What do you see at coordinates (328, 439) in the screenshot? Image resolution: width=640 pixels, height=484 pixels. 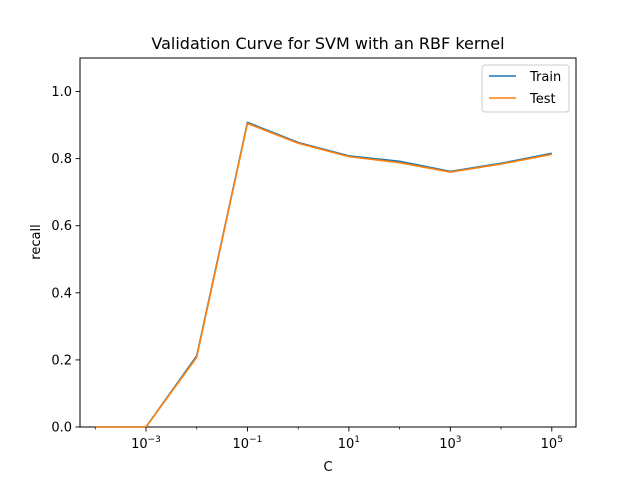 I see `x-axis-ticks: 10⁻³ 10⁻¹ 10¹ 10³ 10⁵` at bounding box center [328, 439].